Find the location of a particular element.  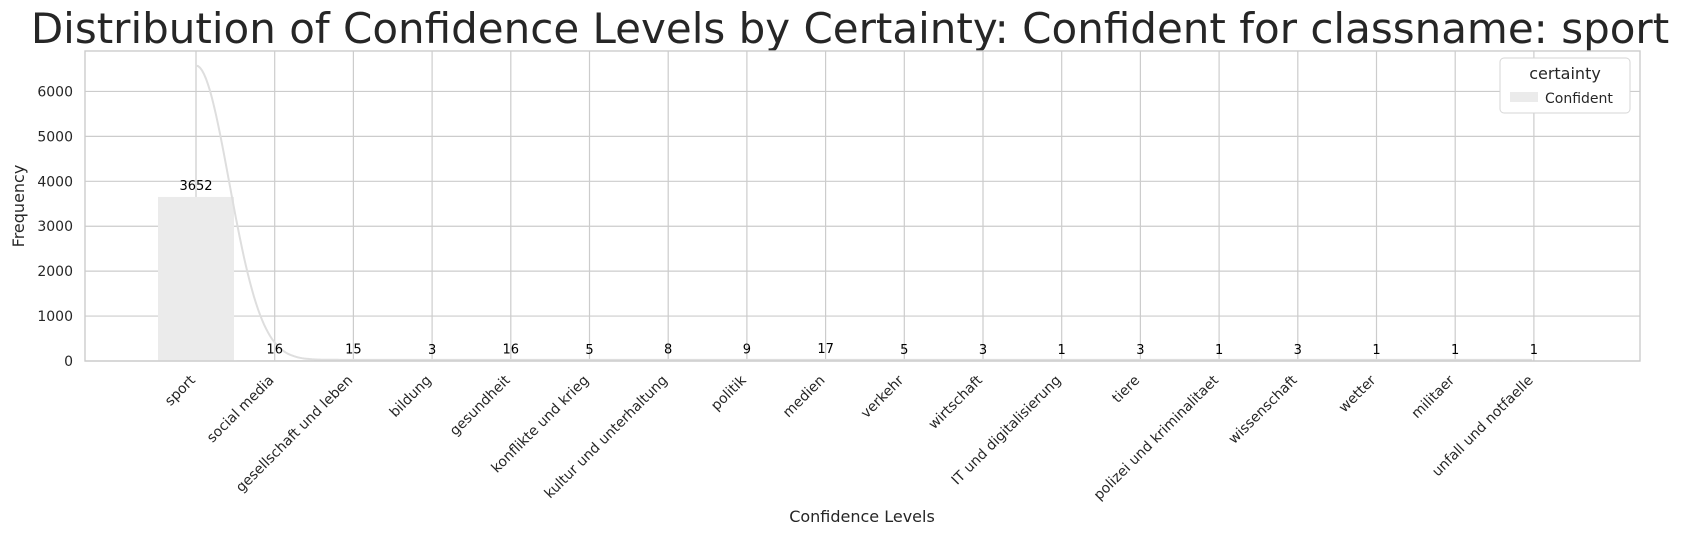

x-tick-label: wetter is located at coordinates (1358, 394).